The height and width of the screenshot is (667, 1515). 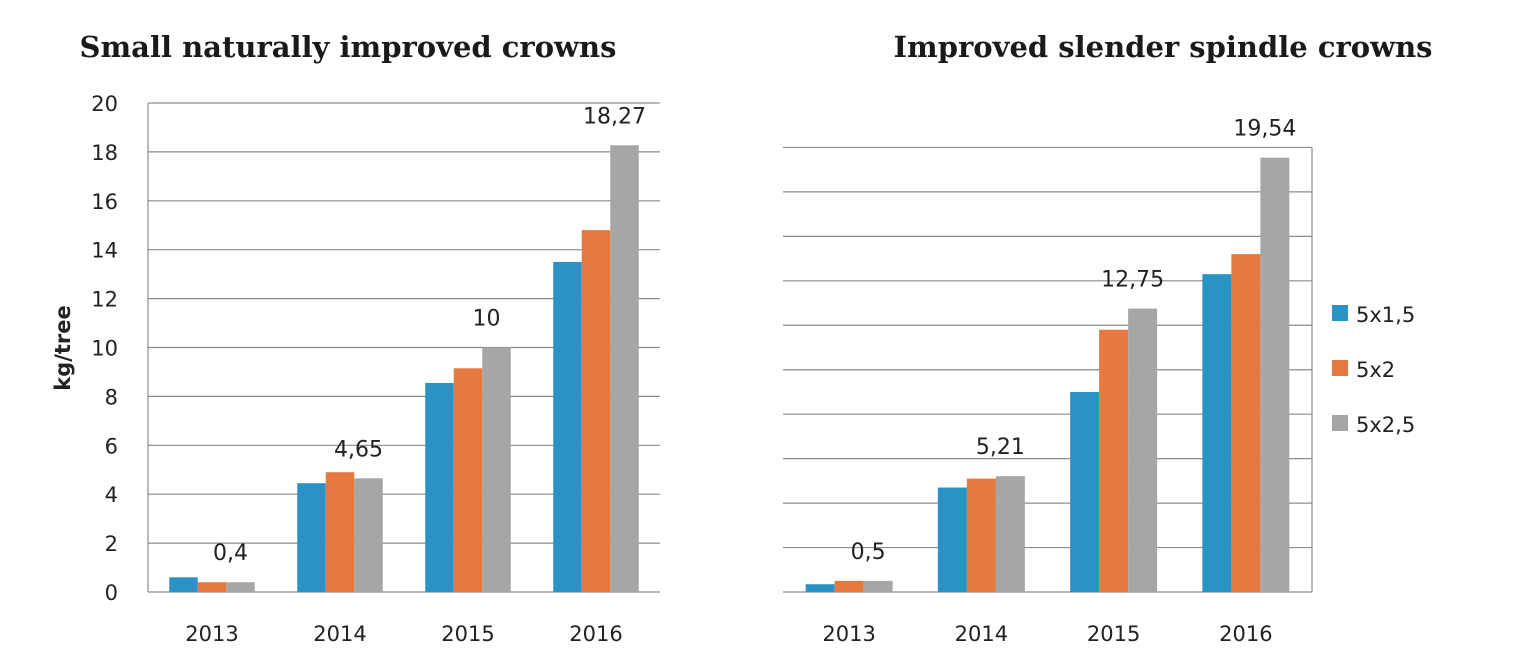 What do you see at coordinates (1385, 425) in the screenshot?
I see `legend-label-5x2-5: 5x2,5` at bounding box center [1385, 425].